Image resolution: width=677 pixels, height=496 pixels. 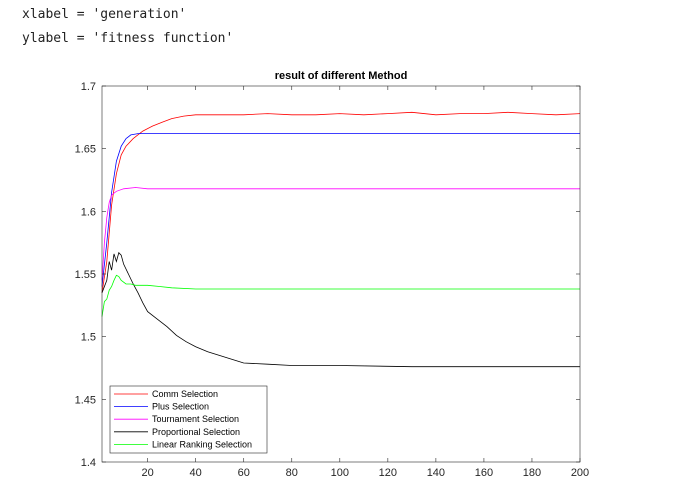 What do you see at coordinates (88, 87) in the screenshot?
I see `y-tick-label: 1.7` at bounding box center [88, 87].